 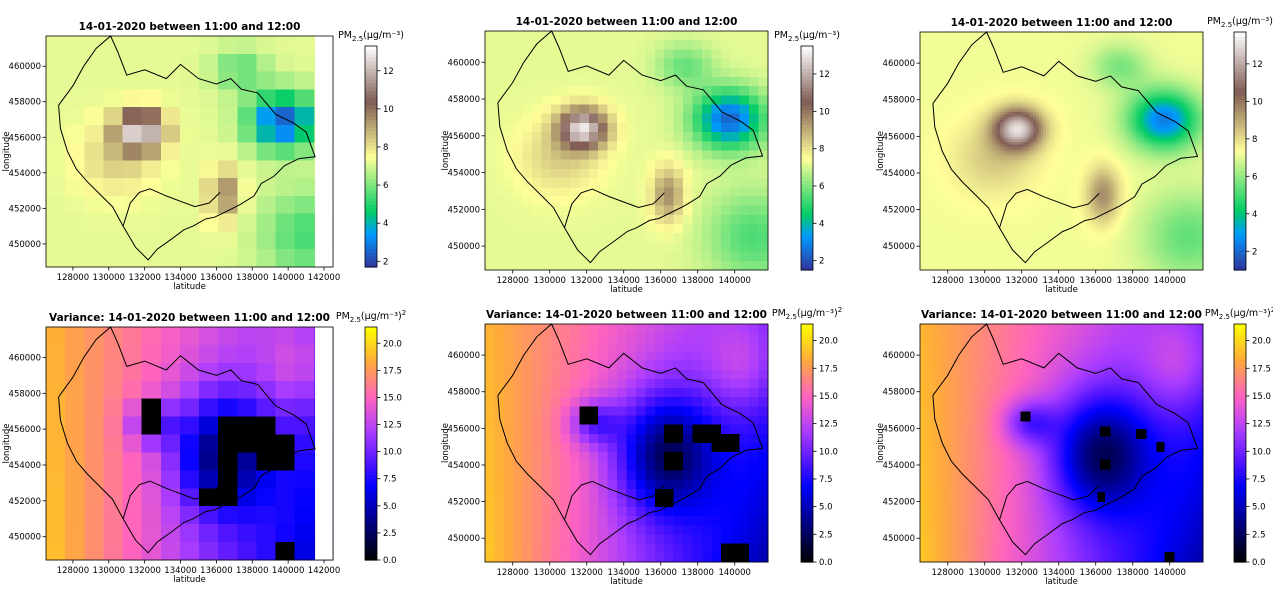 I want to click on colorbar-tick-label: 10, so click(x=824, y=112).